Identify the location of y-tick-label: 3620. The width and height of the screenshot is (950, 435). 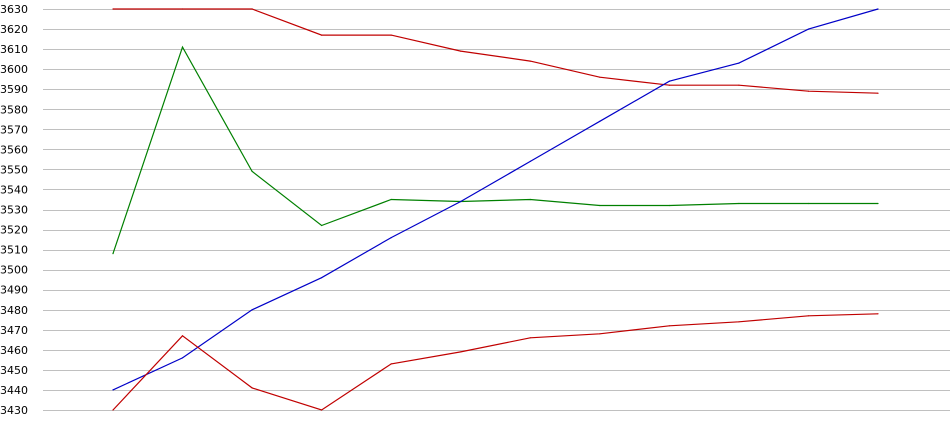
(14, 29).